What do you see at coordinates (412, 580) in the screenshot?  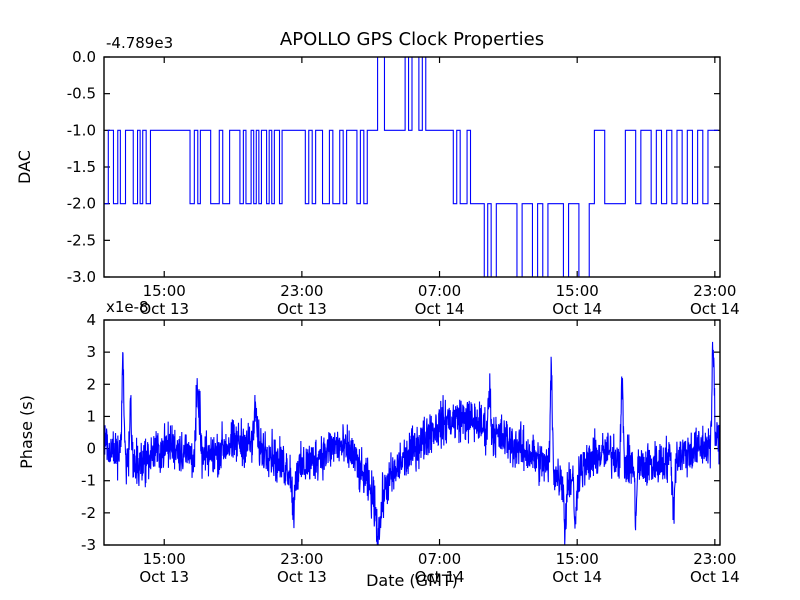 I see `phase-x-axis-label: Date (GMT)` at bounding box center [412, 580].